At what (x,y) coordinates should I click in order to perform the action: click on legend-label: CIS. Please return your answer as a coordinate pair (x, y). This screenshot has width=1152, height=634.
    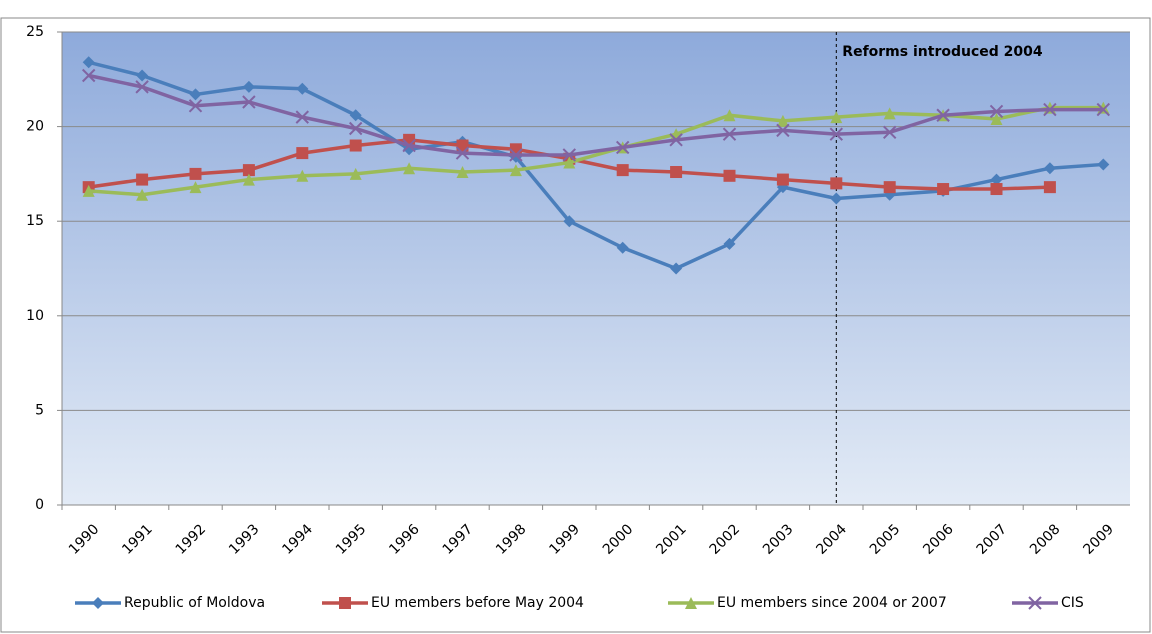
    Looking at the image, I should click on (1072, 603).